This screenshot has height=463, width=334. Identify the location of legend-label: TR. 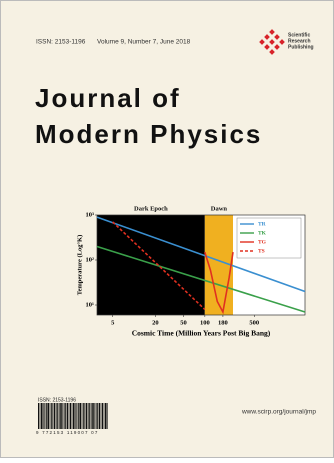
(262, 224).